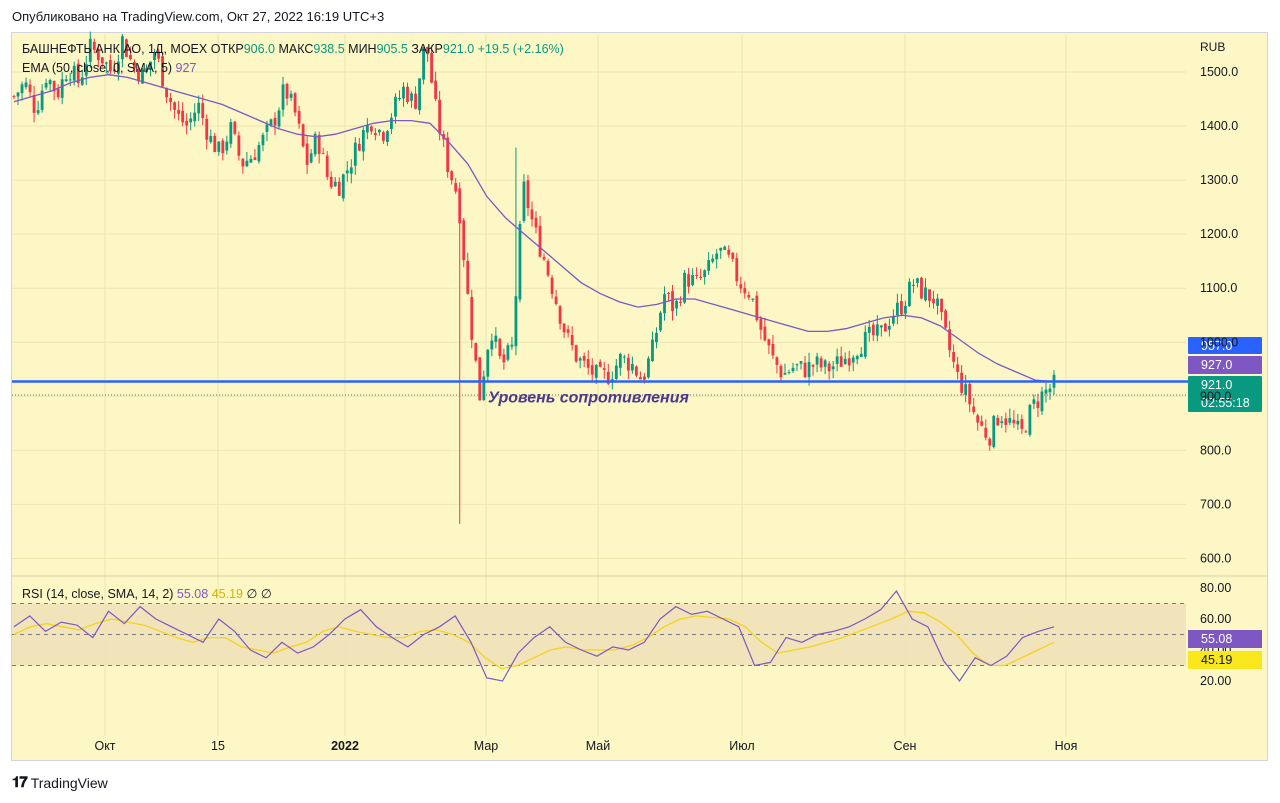 Image resolution: width=1280 pixels, height=803 pixels. I want to click on price-tick-label: 1000.0, so click(1219, 342).